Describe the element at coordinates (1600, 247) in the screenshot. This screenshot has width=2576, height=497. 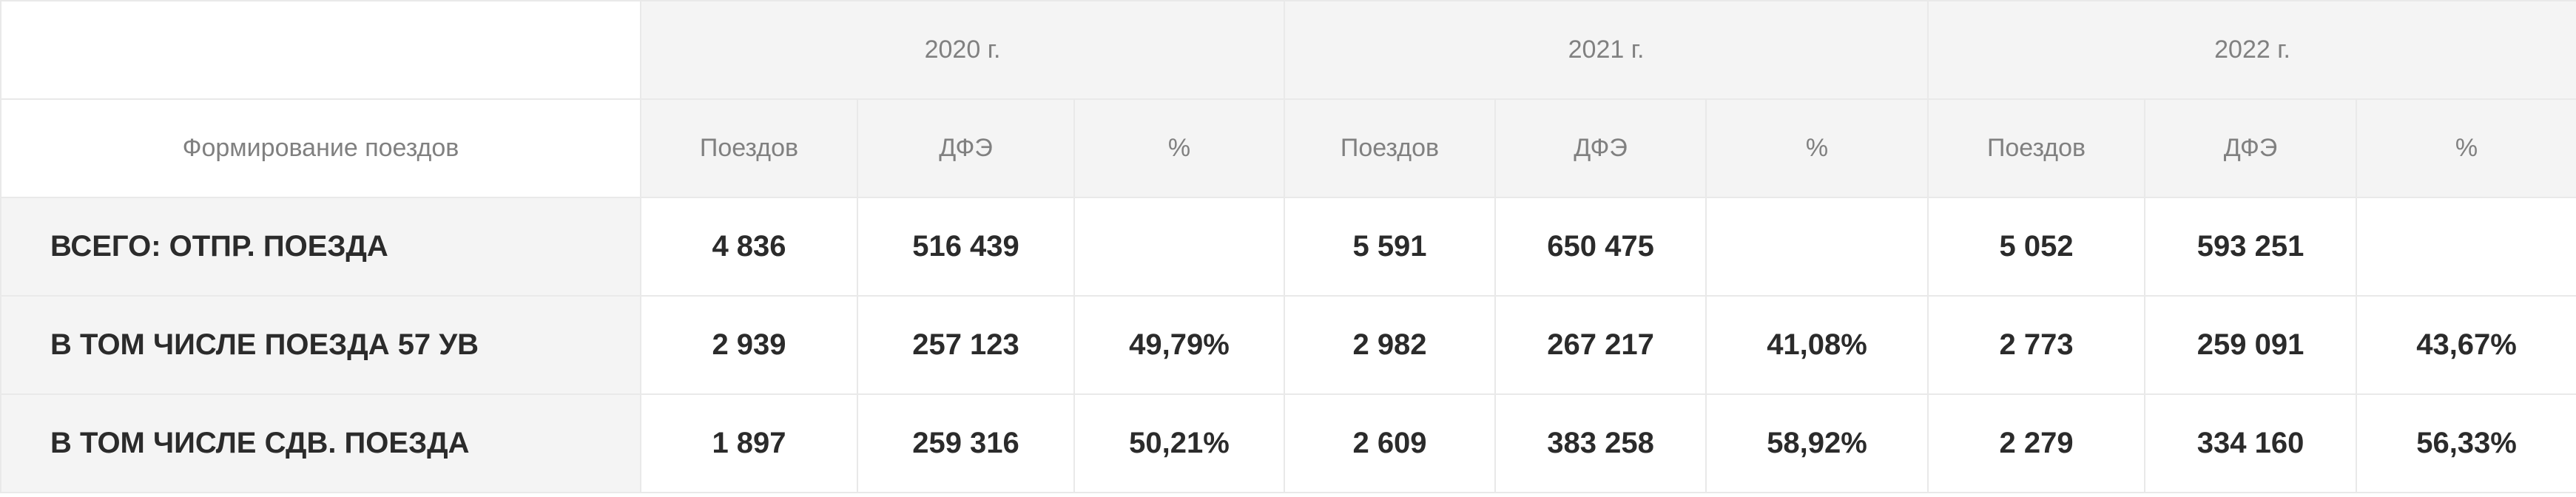
I see `table-cell: 650 475` at that location.